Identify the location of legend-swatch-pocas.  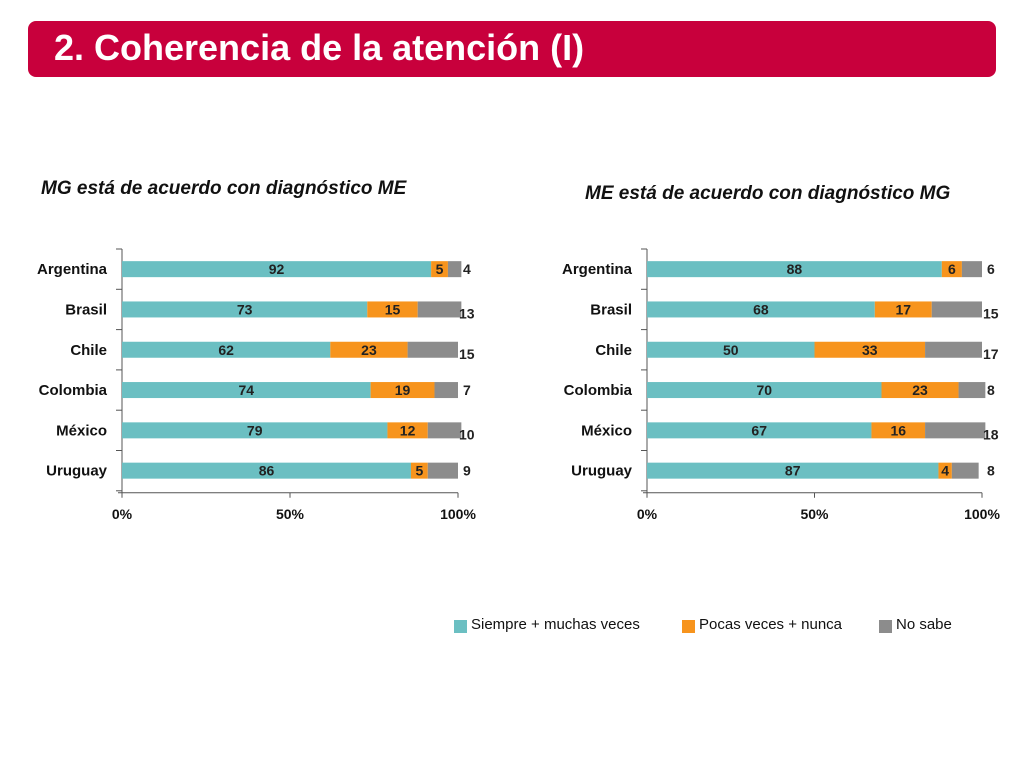
(688, 626).